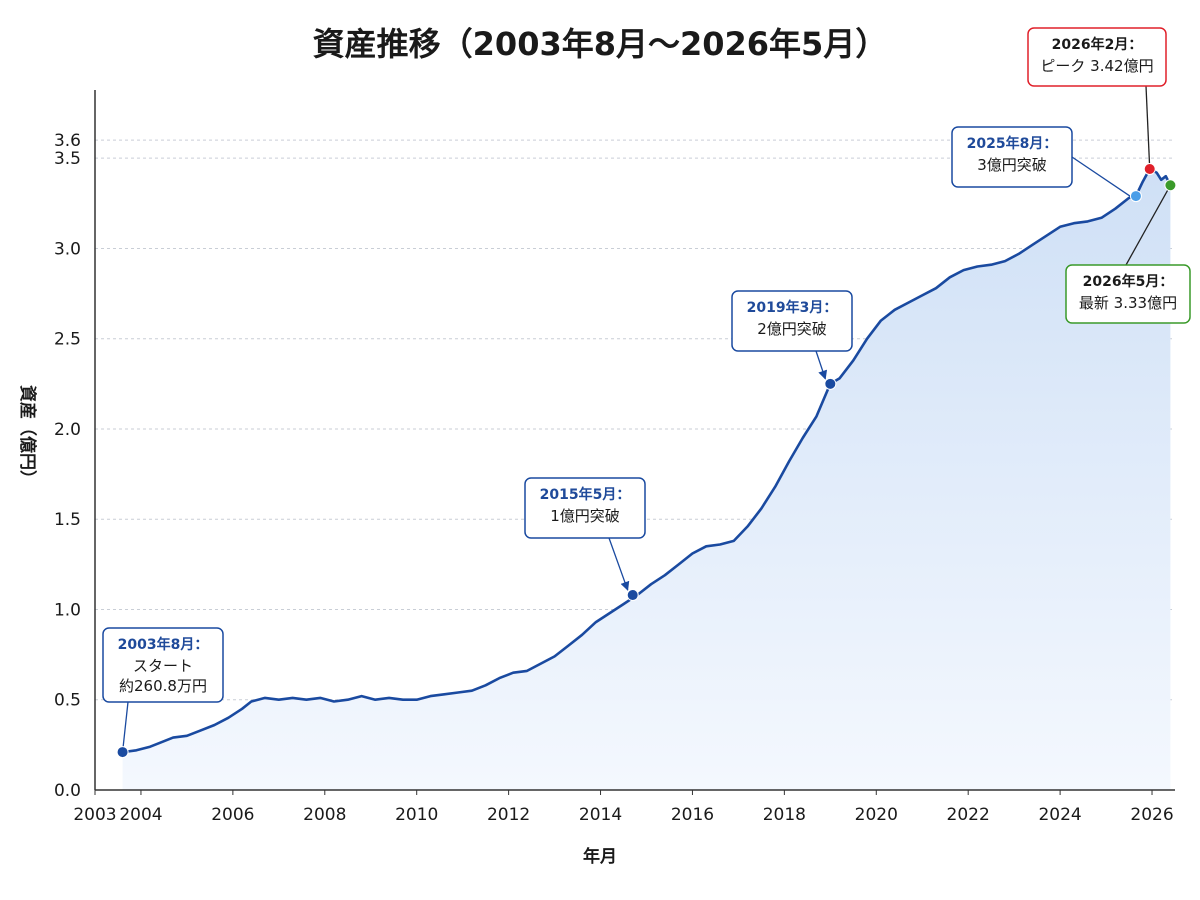  I want to click on annotation-text: 最新 3.33億円, so click(1128, 303).